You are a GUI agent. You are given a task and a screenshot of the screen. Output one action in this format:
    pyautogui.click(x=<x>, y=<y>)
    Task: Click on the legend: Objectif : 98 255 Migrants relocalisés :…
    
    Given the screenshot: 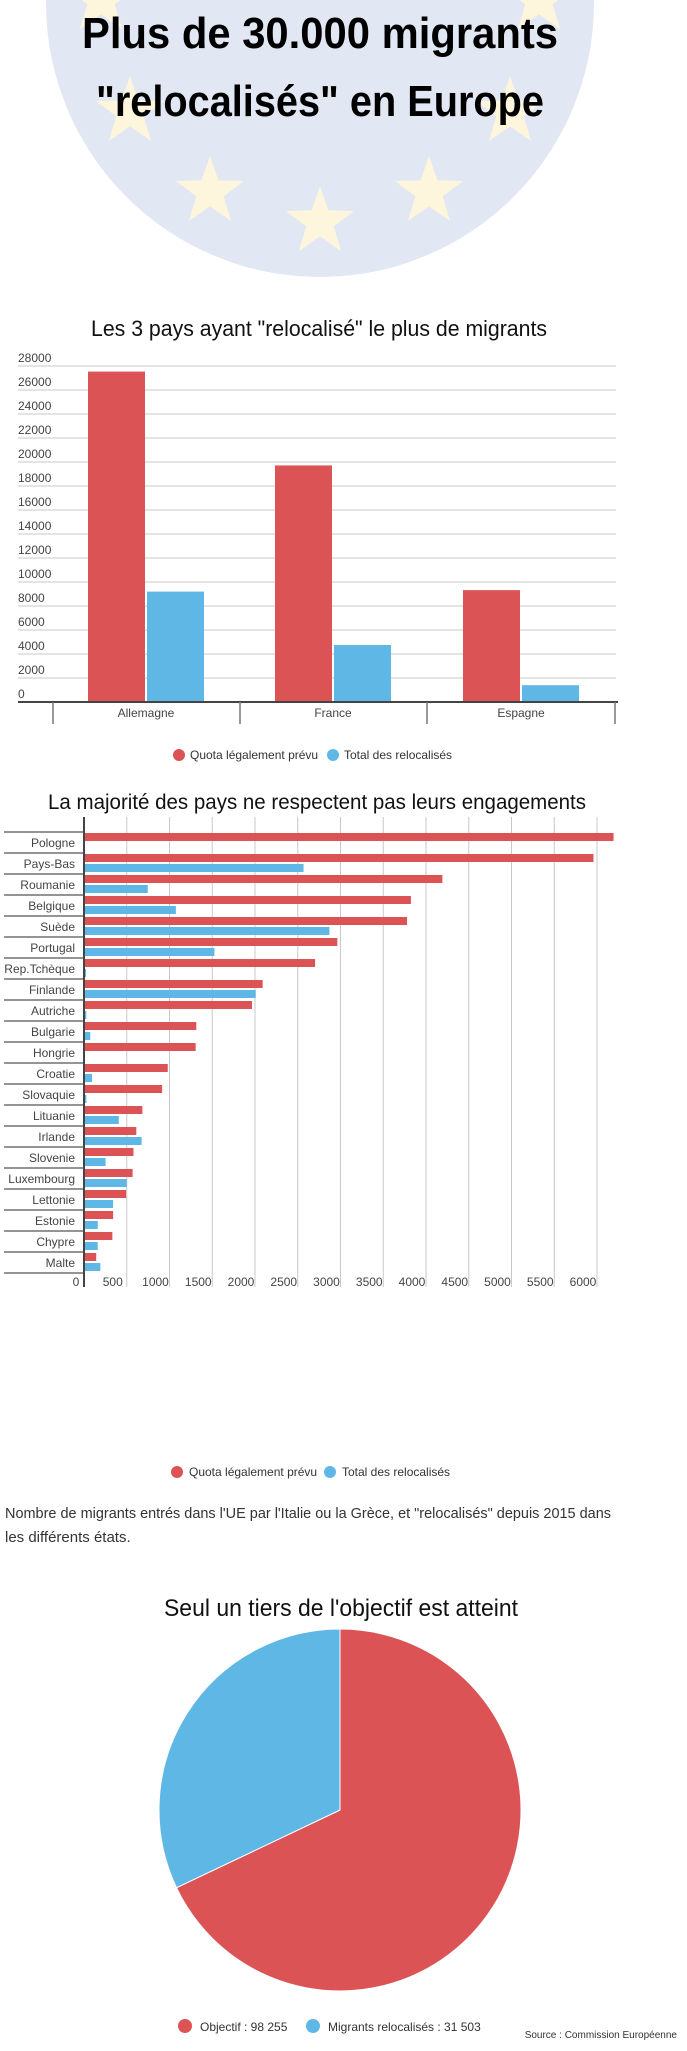 What is the action you would take?
    pyautogui.click(x=329, y=2026)
    